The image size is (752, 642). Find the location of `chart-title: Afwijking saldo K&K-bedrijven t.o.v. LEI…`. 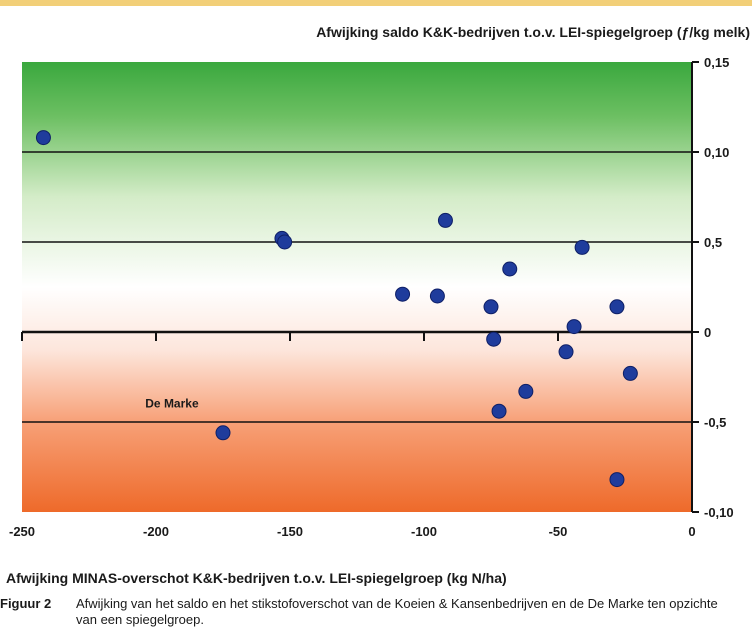

chart-title: Afwijking saldo K&K-bedrijven t.o.v. LEI… is located at coordinates (533, 32).